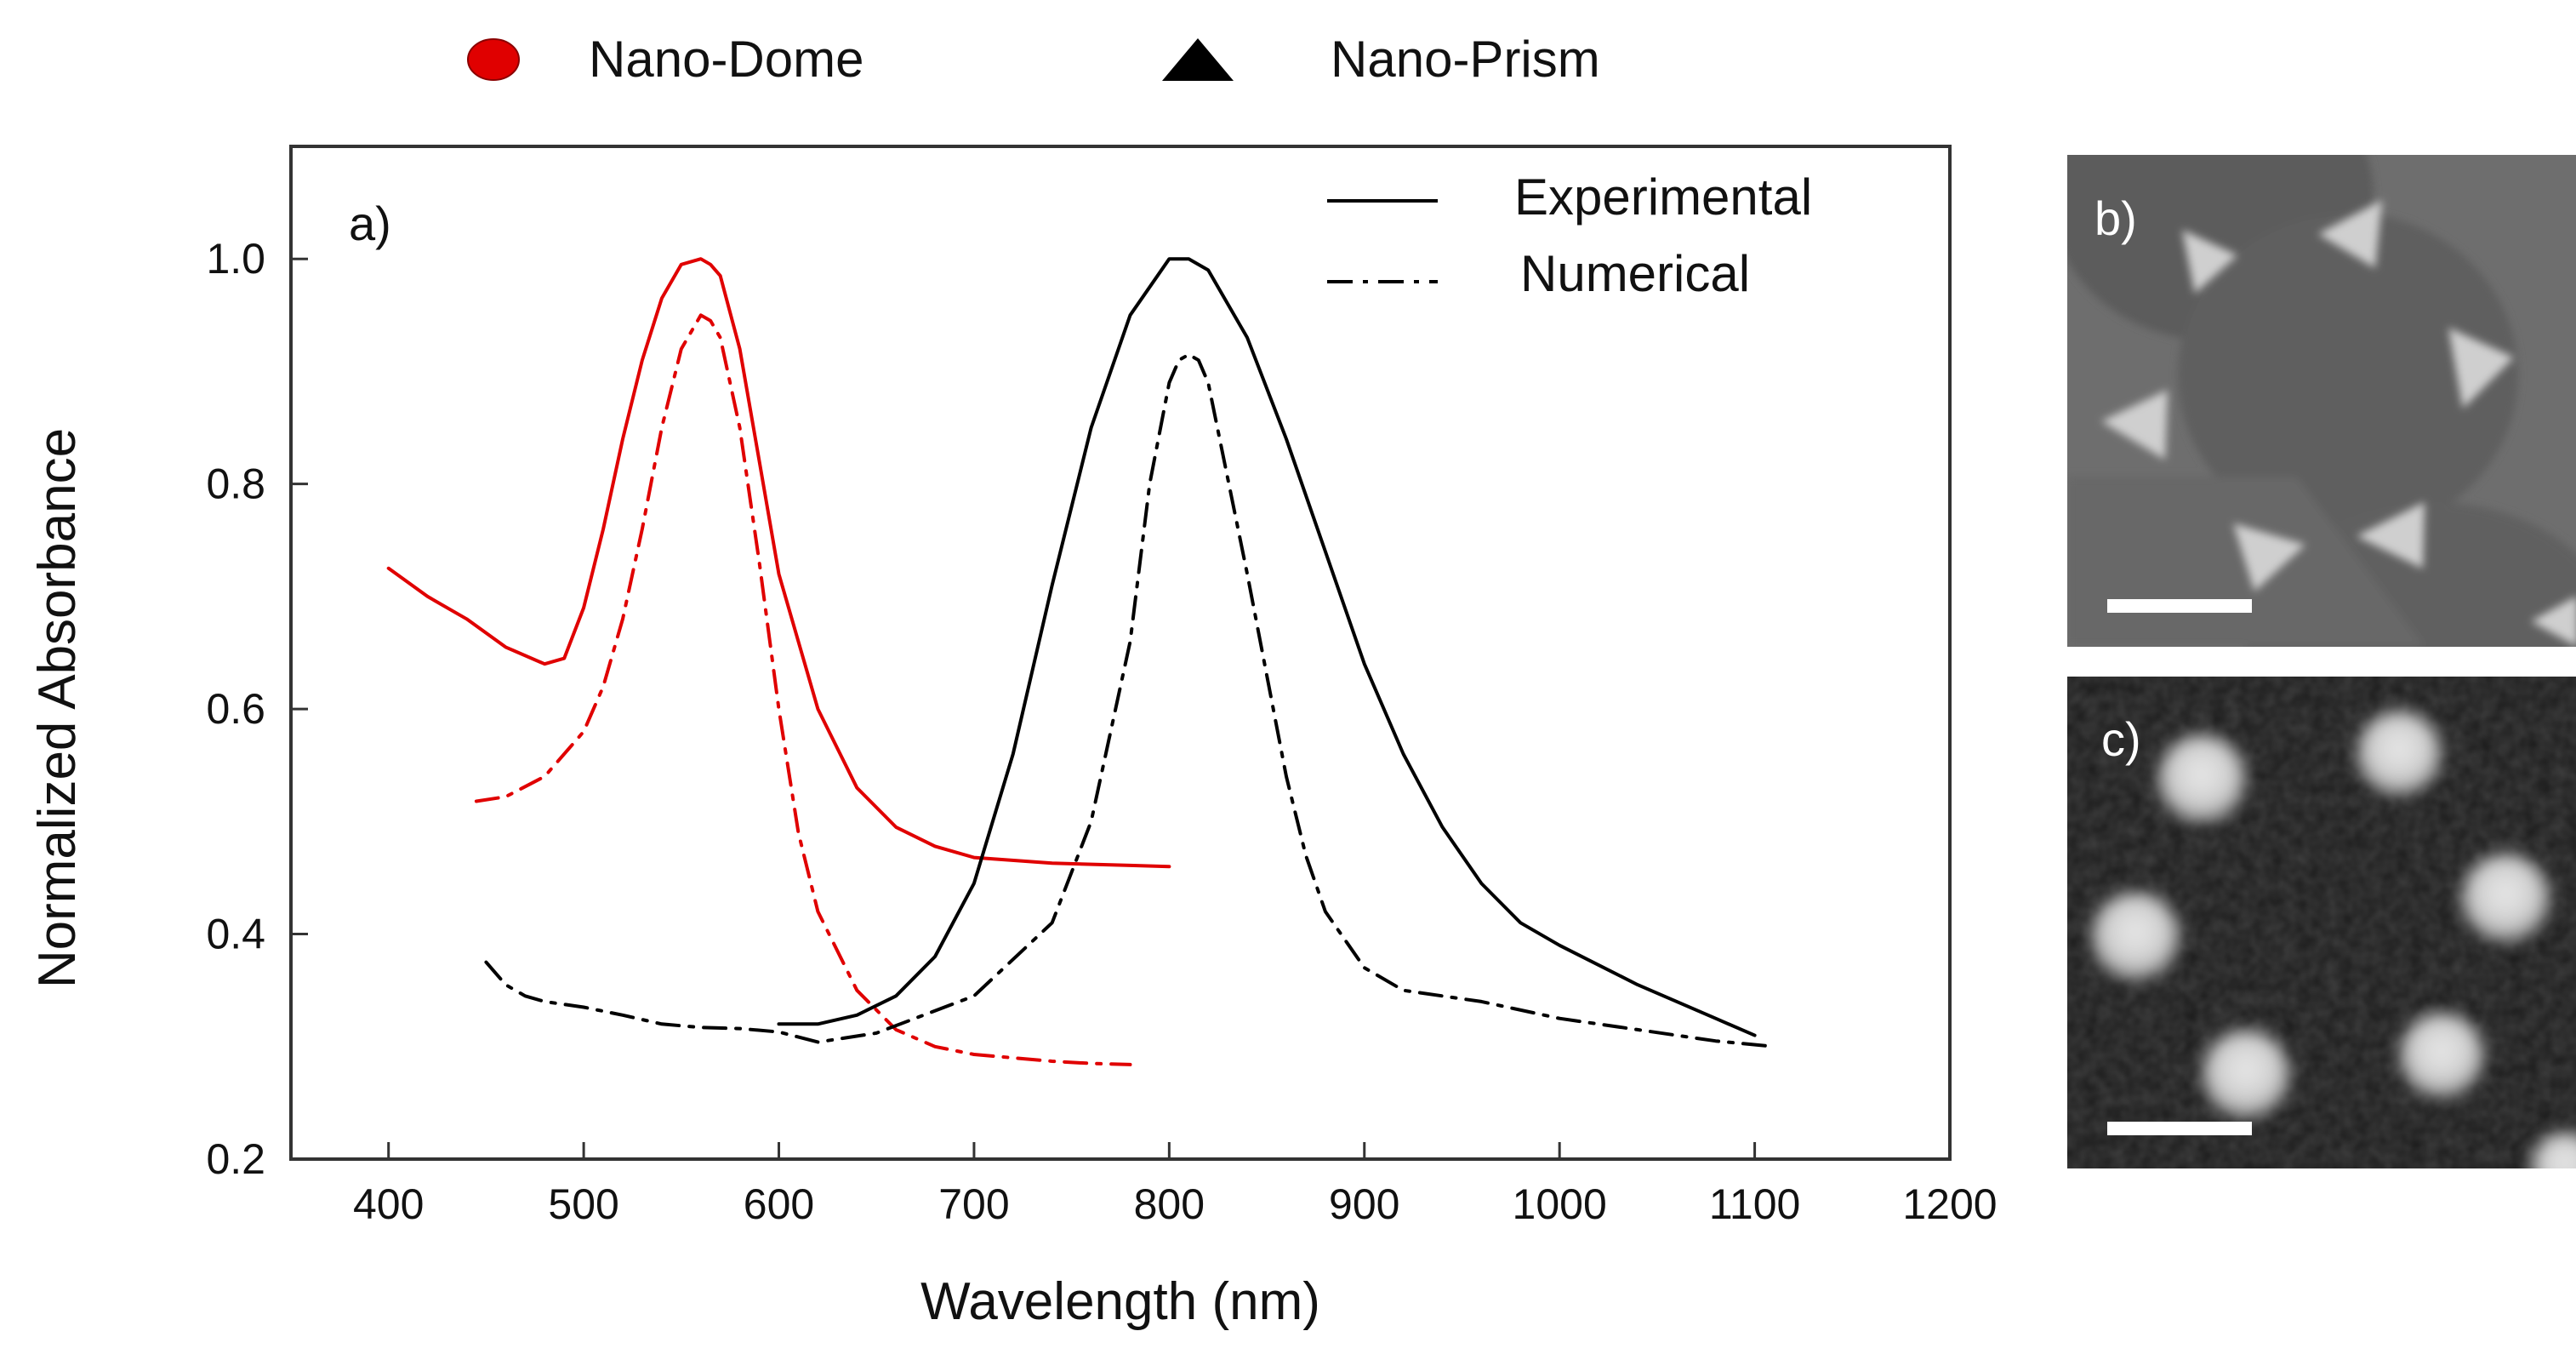  I want to click on x-tick-label: 400, so click(389, 1204).